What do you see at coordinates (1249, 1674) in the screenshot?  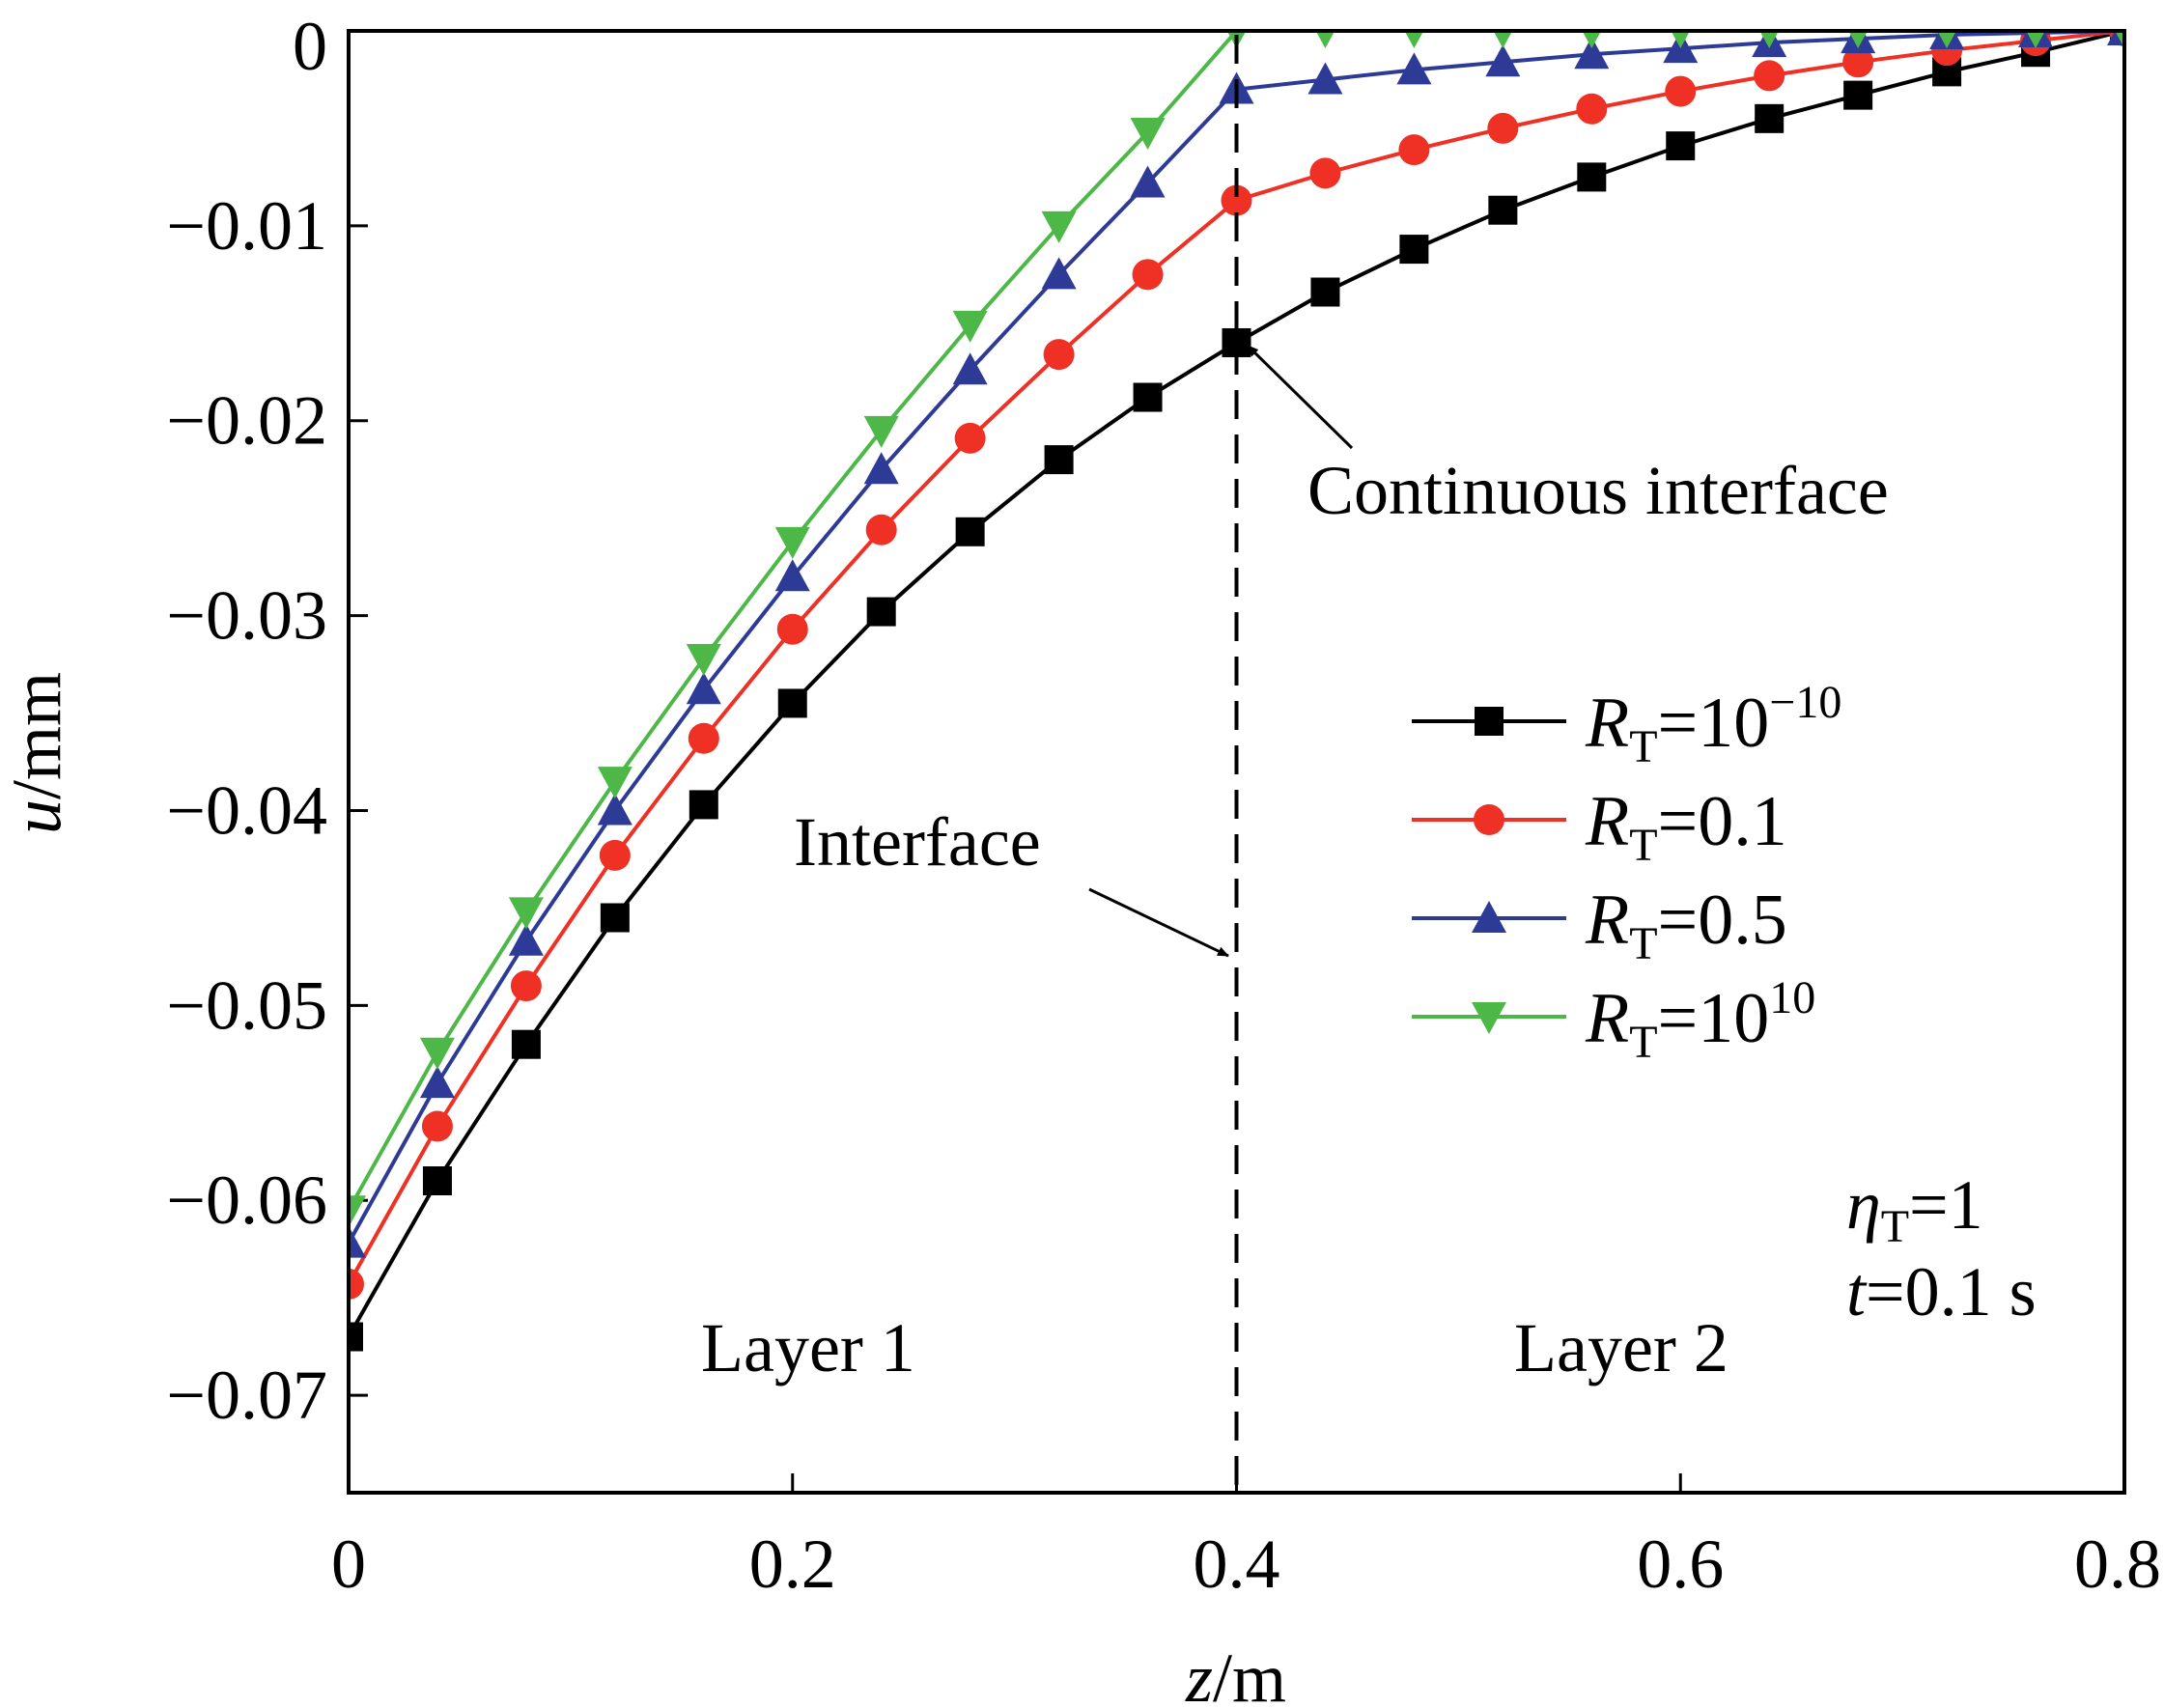 I see `x-axis-unit: /m` at bounding box center [1249, 1674].